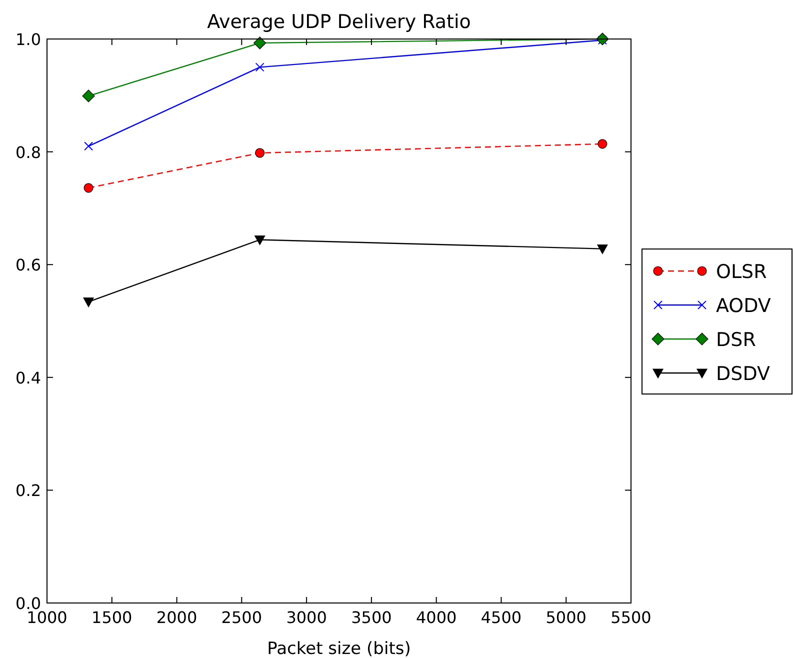  Describe the element at coordinates (371, 617) in the screenshot. I see `x-tick-label: 3500` at that location.